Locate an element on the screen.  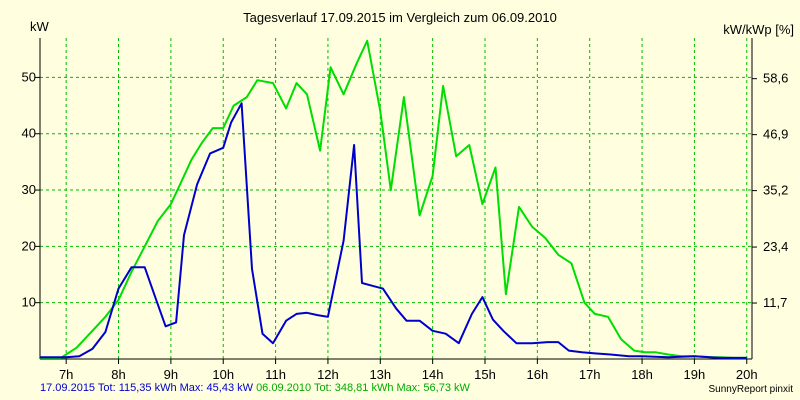
y-tick-label-left: 20 is located at coordinates (29, 245).